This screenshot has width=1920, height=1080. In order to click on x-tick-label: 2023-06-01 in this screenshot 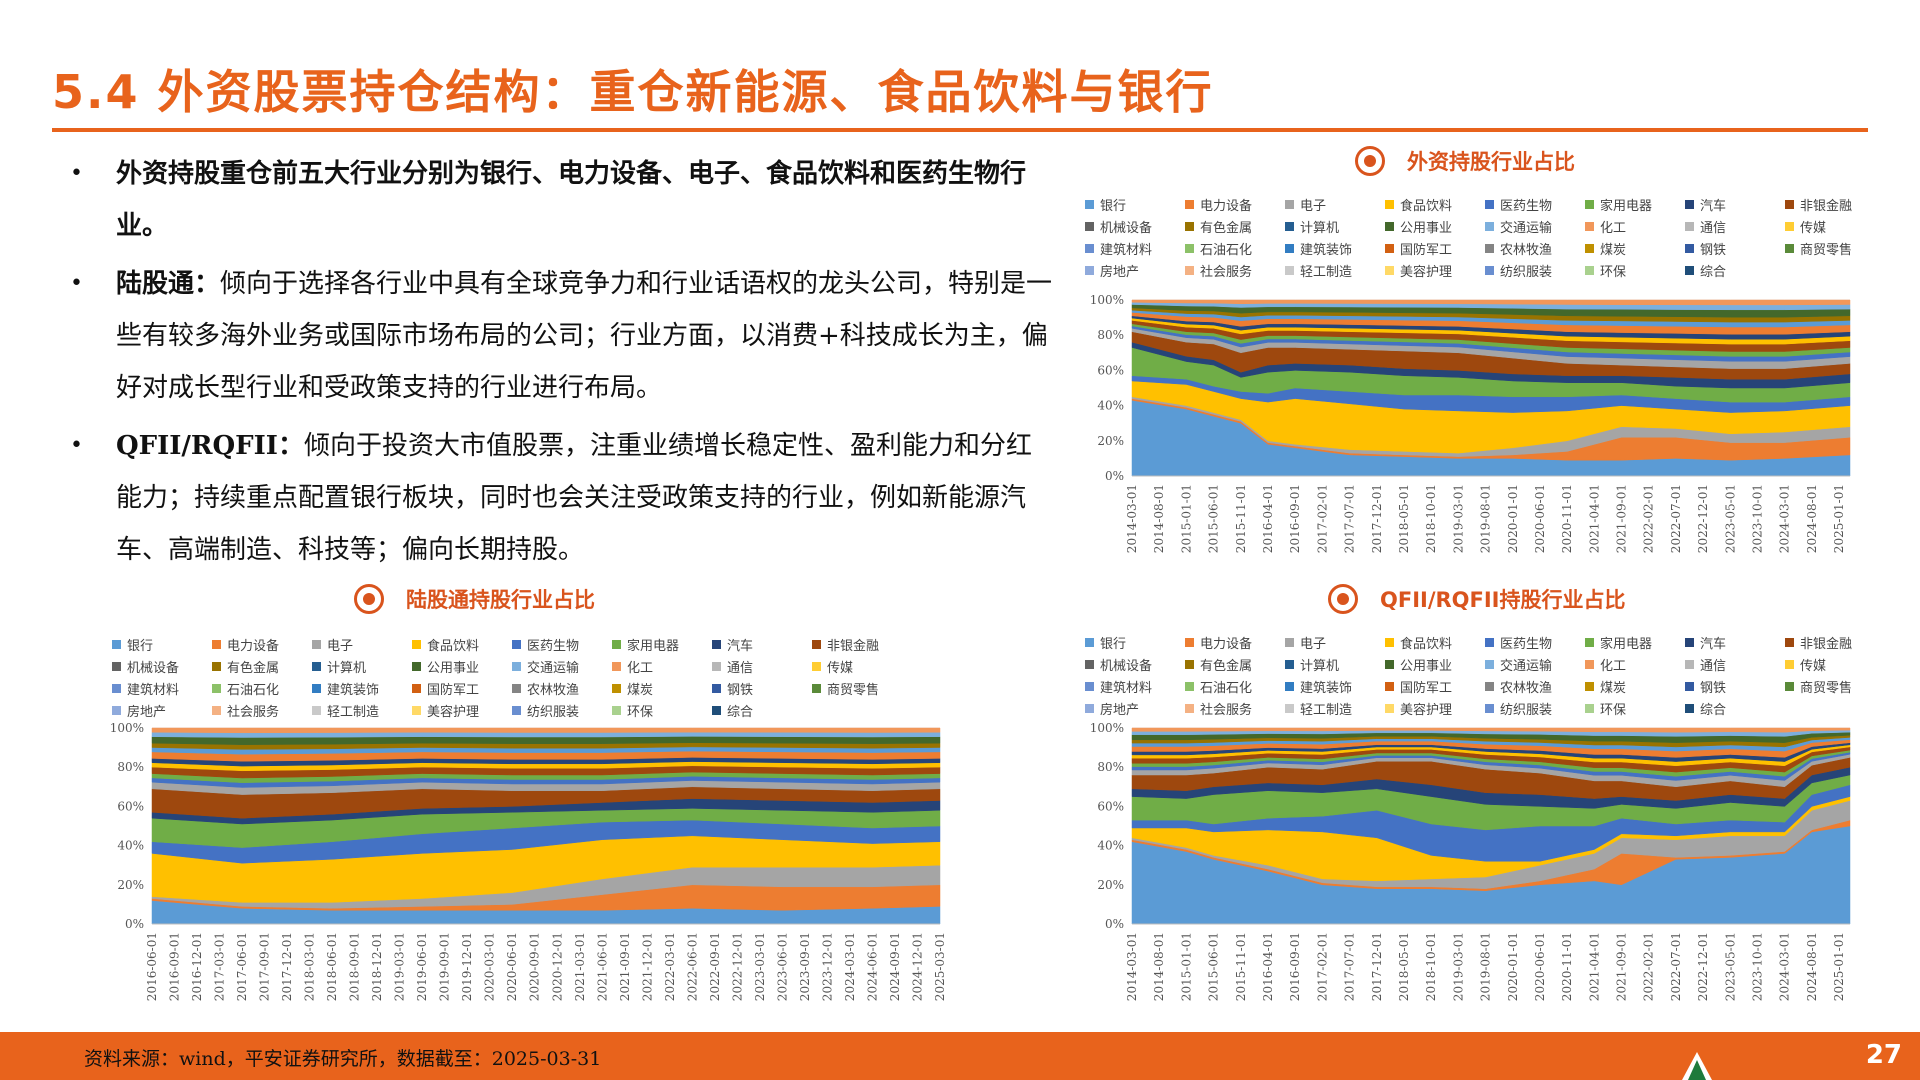, I will do `click(782, 966)`.